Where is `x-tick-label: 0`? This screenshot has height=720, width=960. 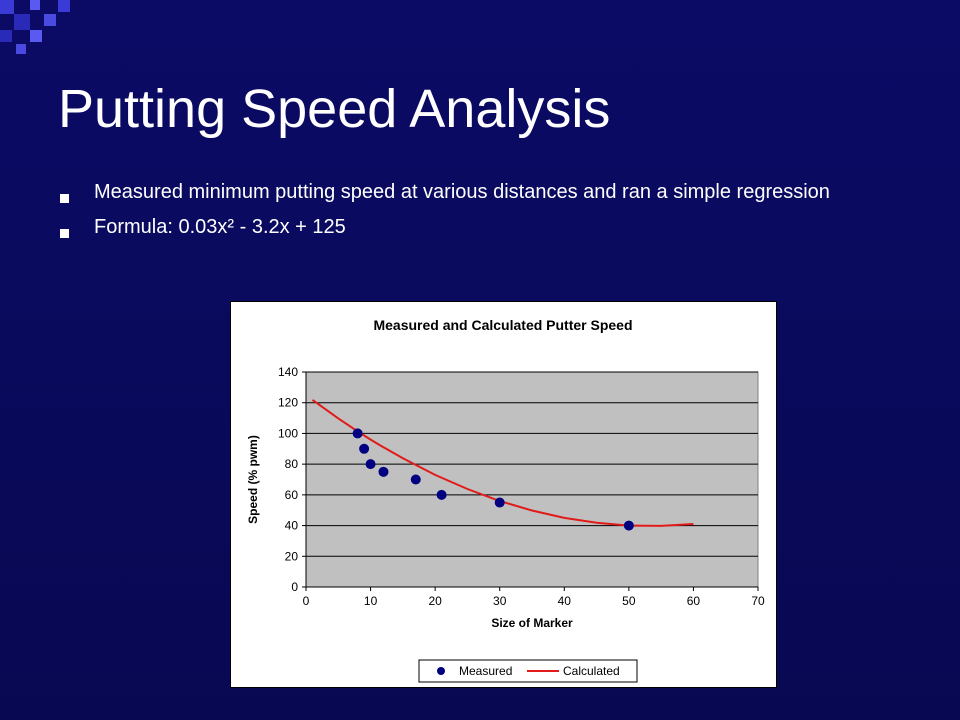 x-tick-label: 0 is located at coordinates (306, 601).